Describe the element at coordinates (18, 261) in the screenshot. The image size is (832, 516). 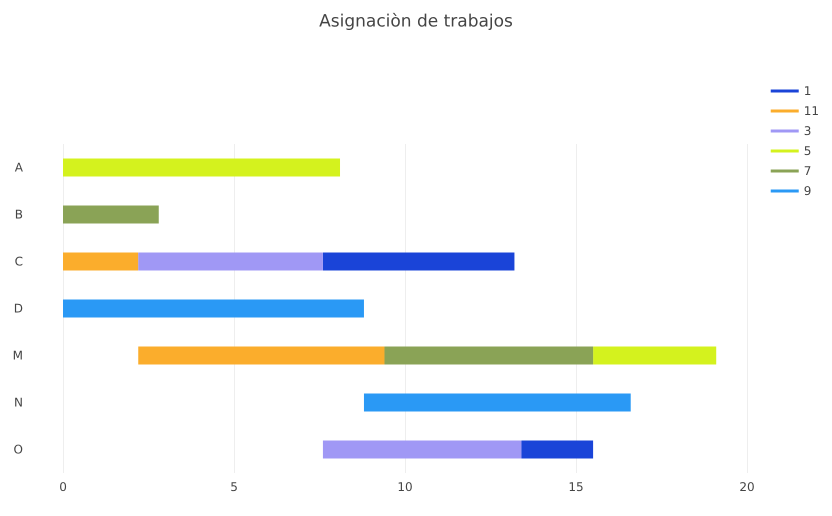
I see `y-tick-label: C` at that location.